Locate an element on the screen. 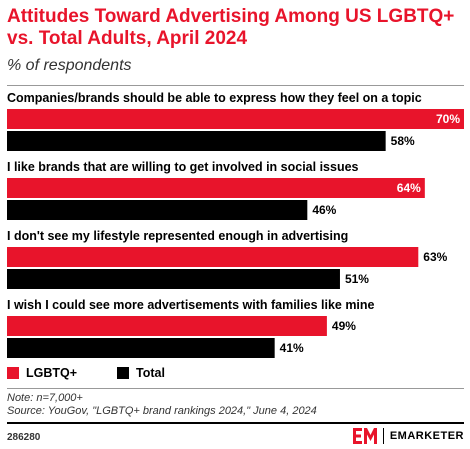  data-label: 63% is located at coordinates (435, 257).